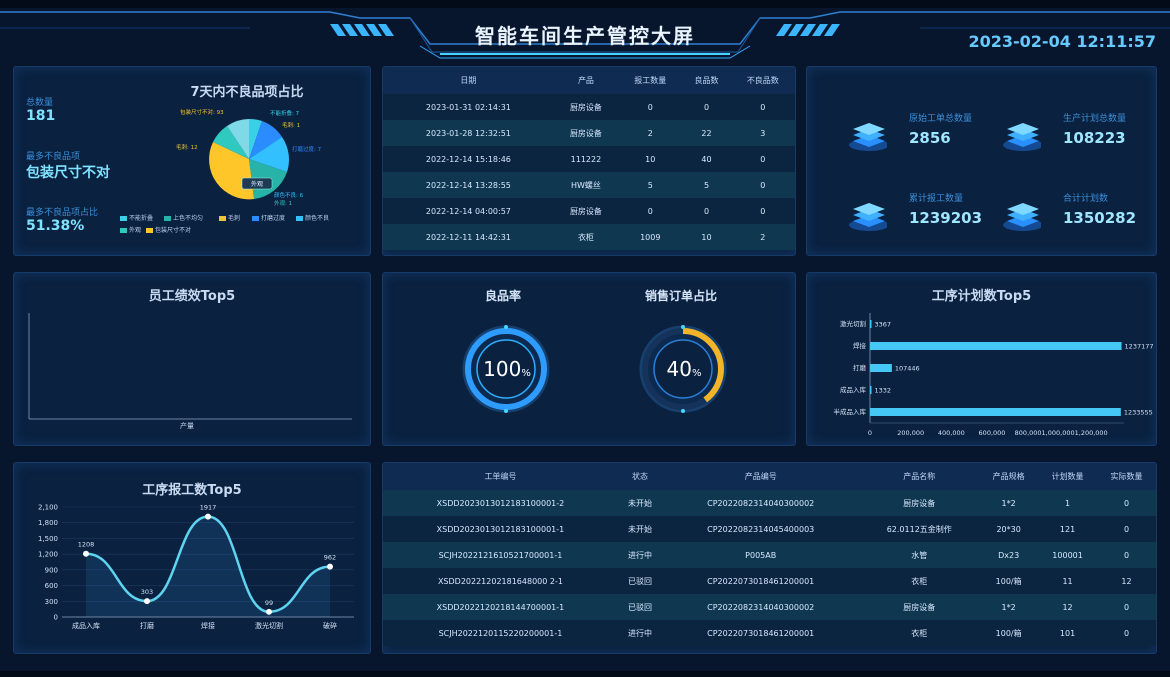 This screenshot has width=1170, height=677. What do you see at coordinates (1068, 529) in the screenshot?
I see `table-cell: 121` at bounding box center [1068, 529].